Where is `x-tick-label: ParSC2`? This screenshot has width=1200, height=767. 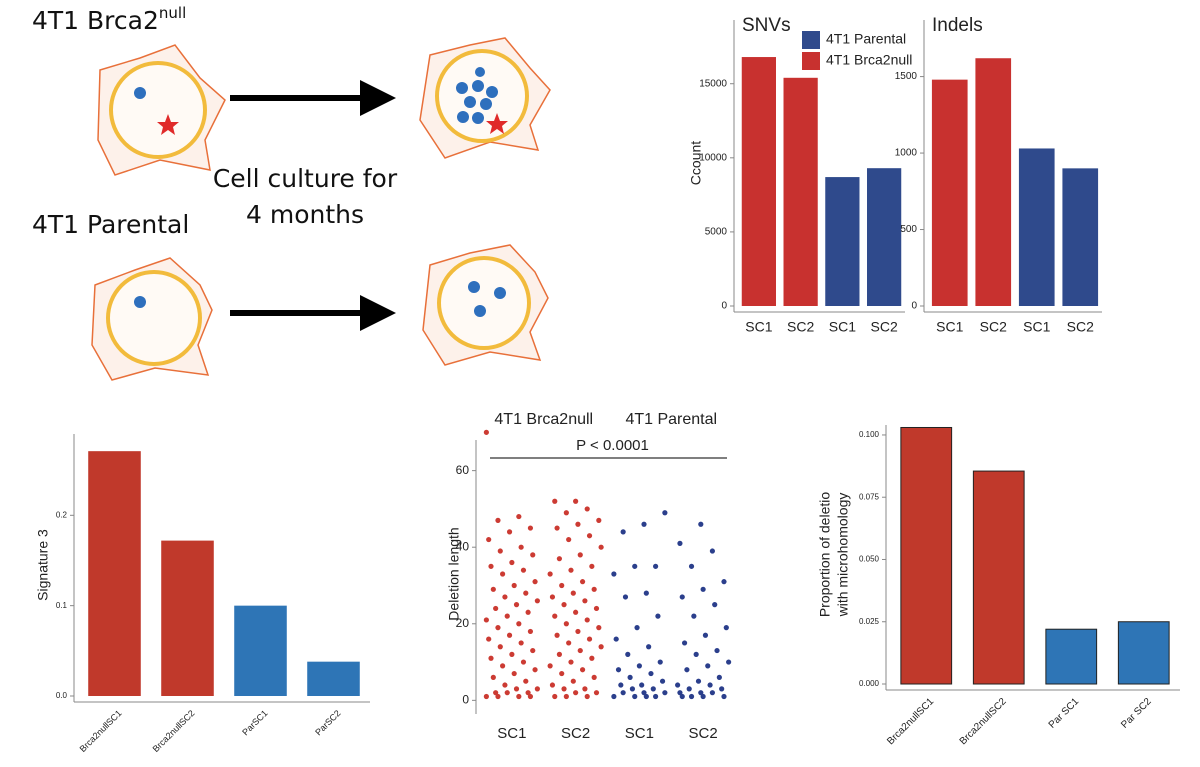 x-tick-label: ParSC2 is located at coordinates (327, 722).